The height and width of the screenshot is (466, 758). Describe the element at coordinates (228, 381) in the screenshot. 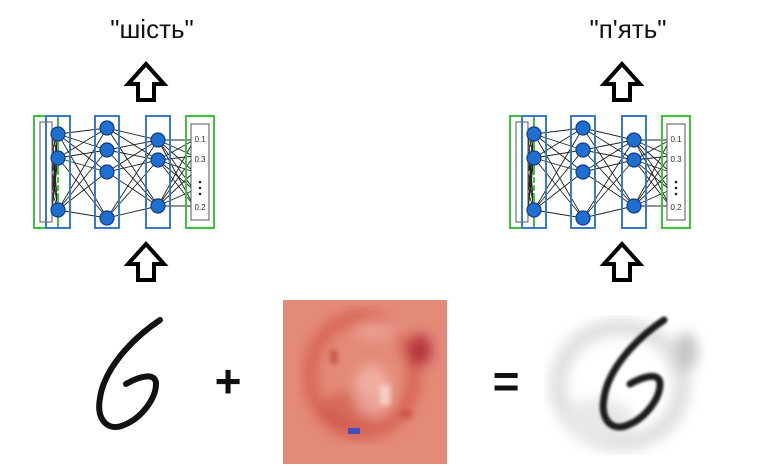

I see `plus-operator: +` at that location.